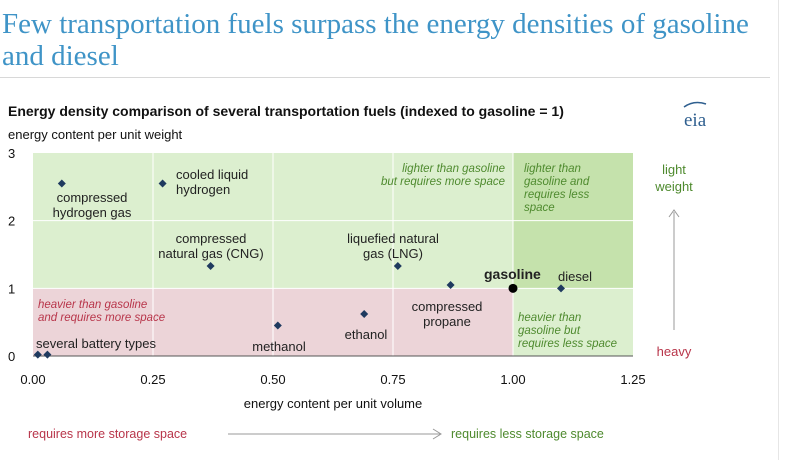  I want to click on eia-logo: eia, so click(695, 120).